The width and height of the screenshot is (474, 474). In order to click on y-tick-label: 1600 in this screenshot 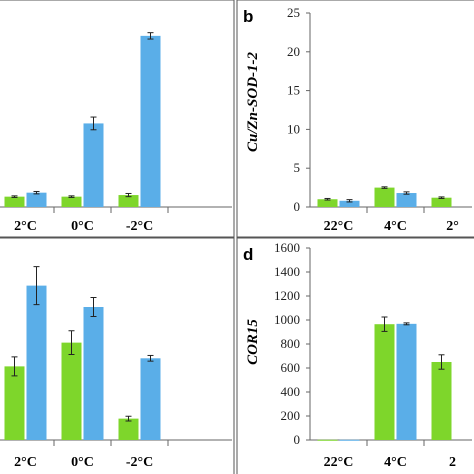, I will do `click(287, 247)`.